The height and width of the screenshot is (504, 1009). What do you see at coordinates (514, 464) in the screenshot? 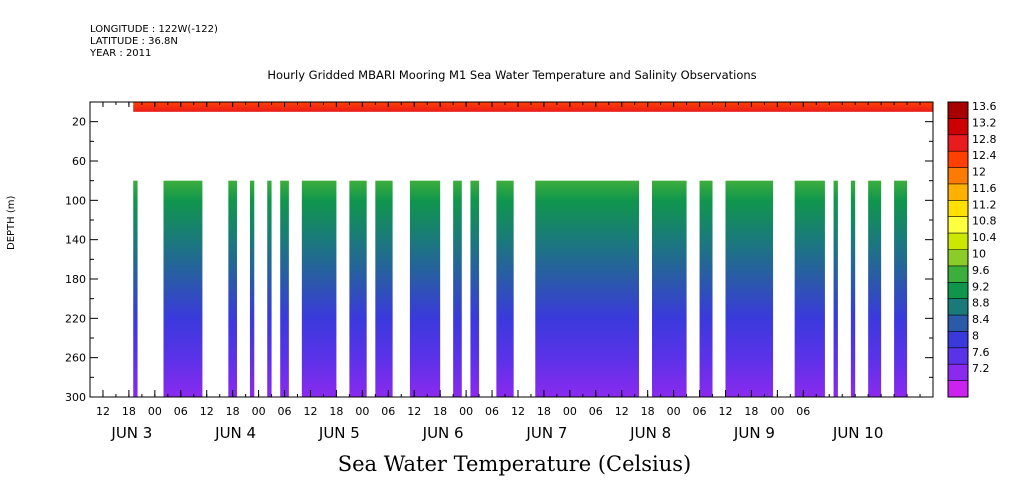
I see `x-axis-label: Sea Water Temperature (Celsius)` at bounding box center [514, 464].